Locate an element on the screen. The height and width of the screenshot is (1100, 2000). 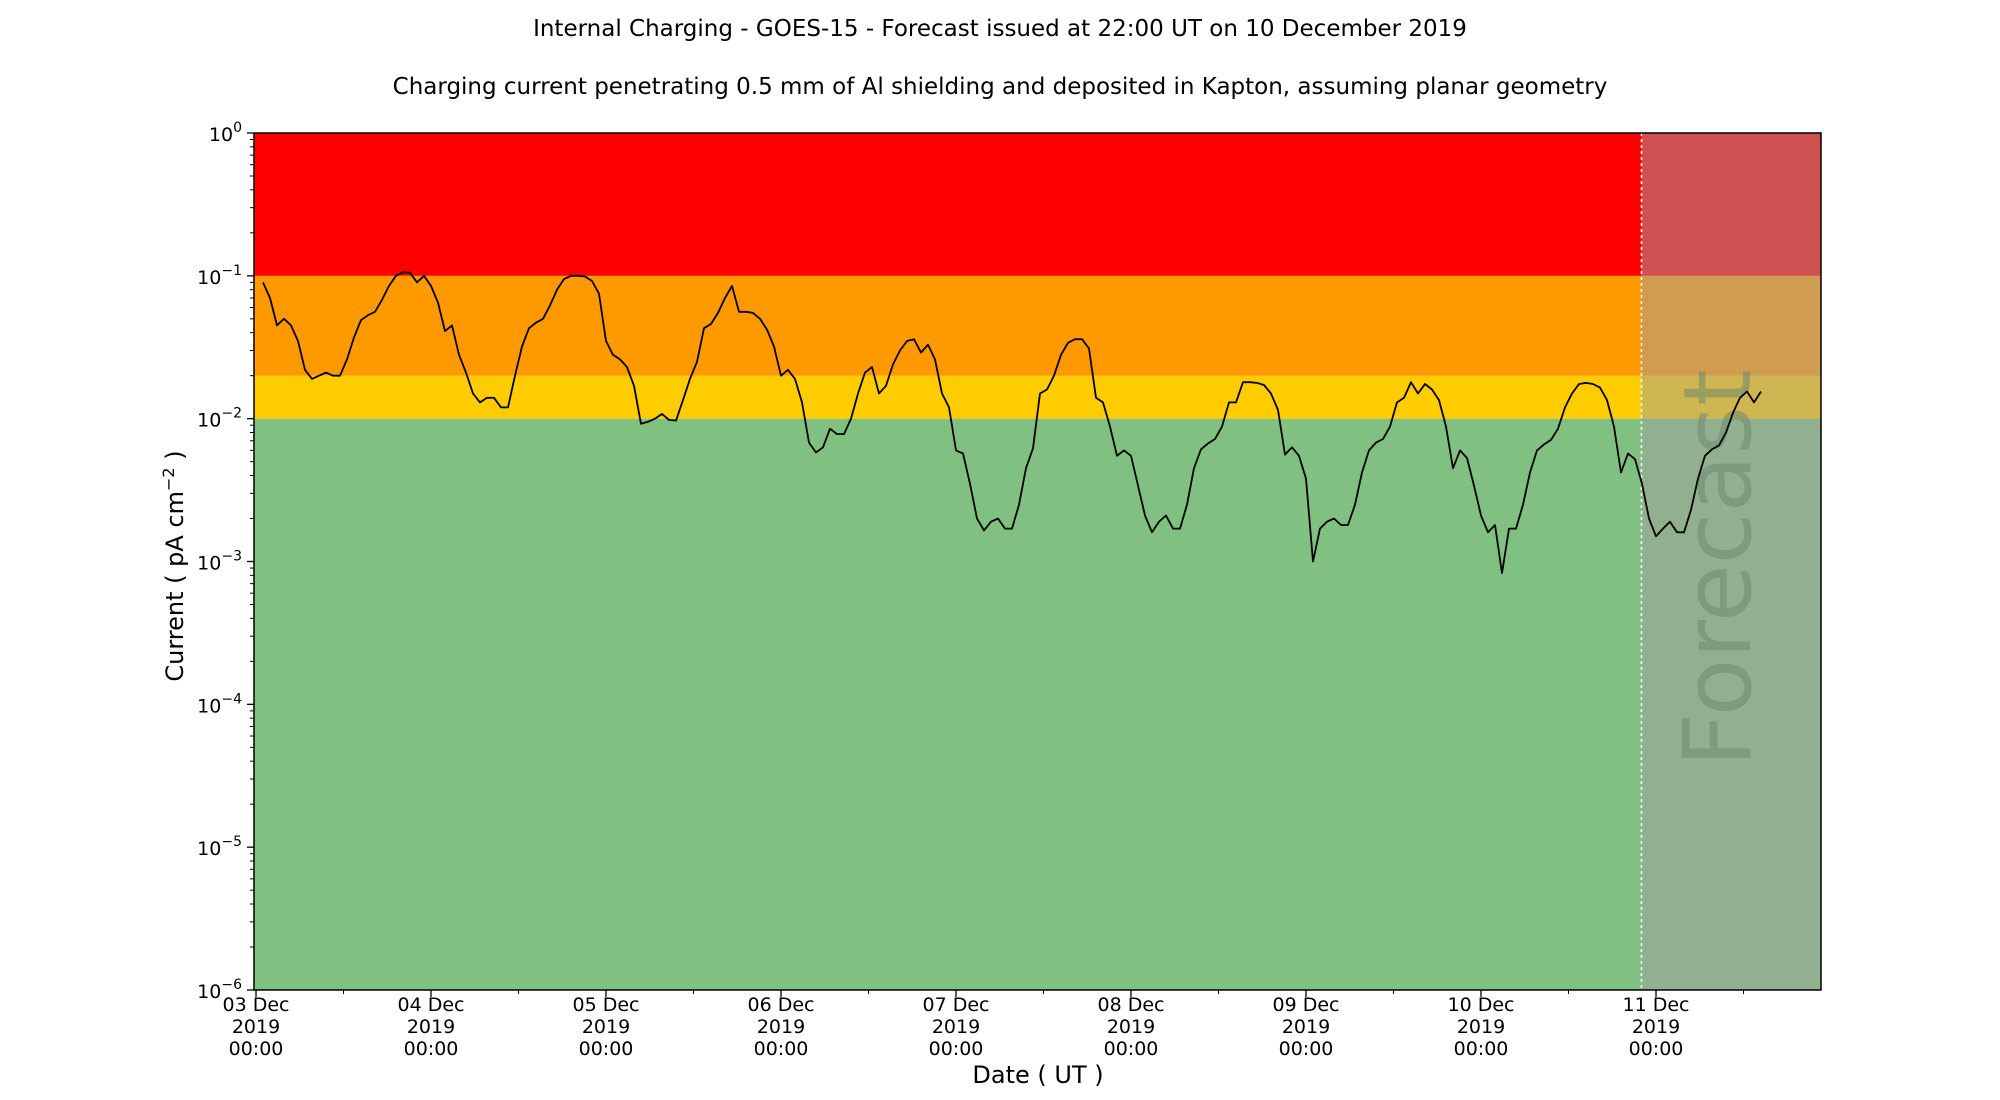
y-tick-label-exponent: 0 is located at coordinates (237, 128).